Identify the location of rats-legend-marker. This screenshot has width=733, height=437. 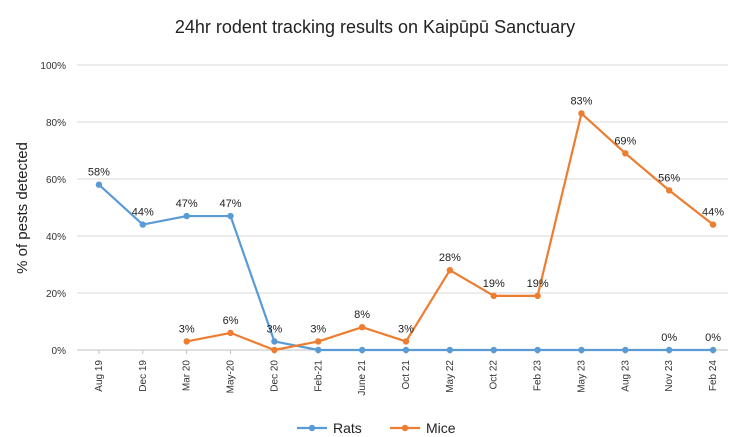
(312, 428).